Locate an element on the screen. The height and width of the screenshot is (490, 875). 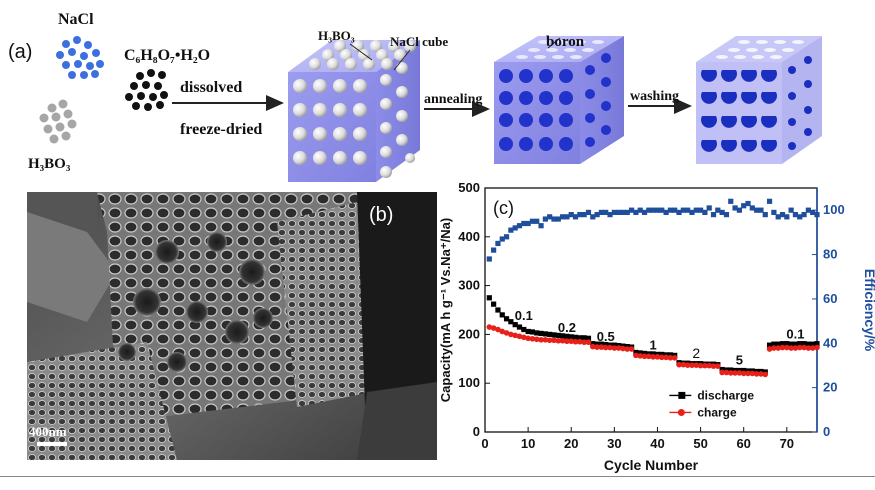
legend-discharge-marker is located at coordinates (682, 395).